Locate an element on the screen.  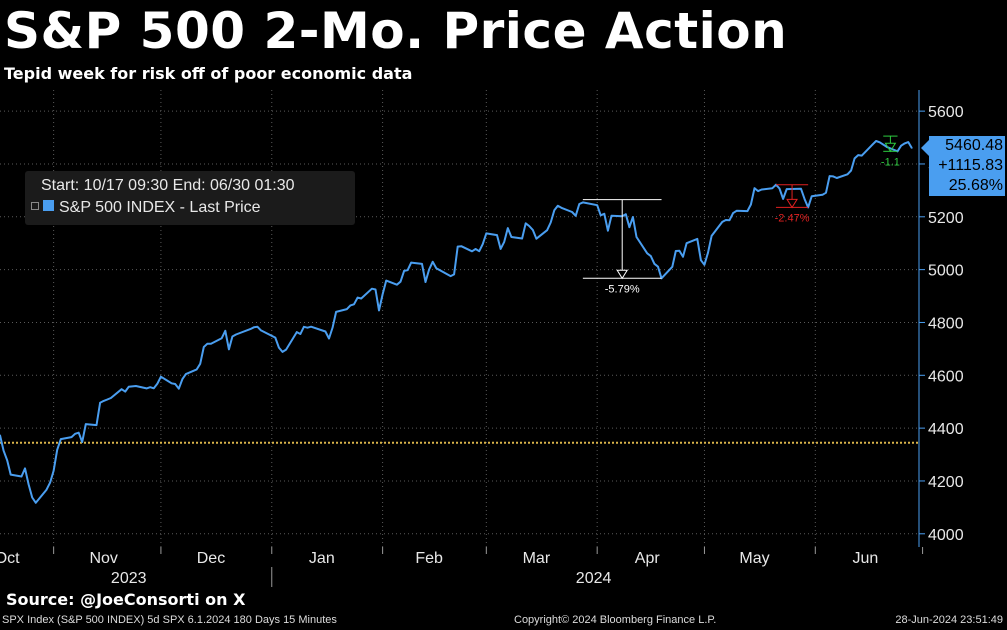
expand-icon is located at coordinates (35, 205).